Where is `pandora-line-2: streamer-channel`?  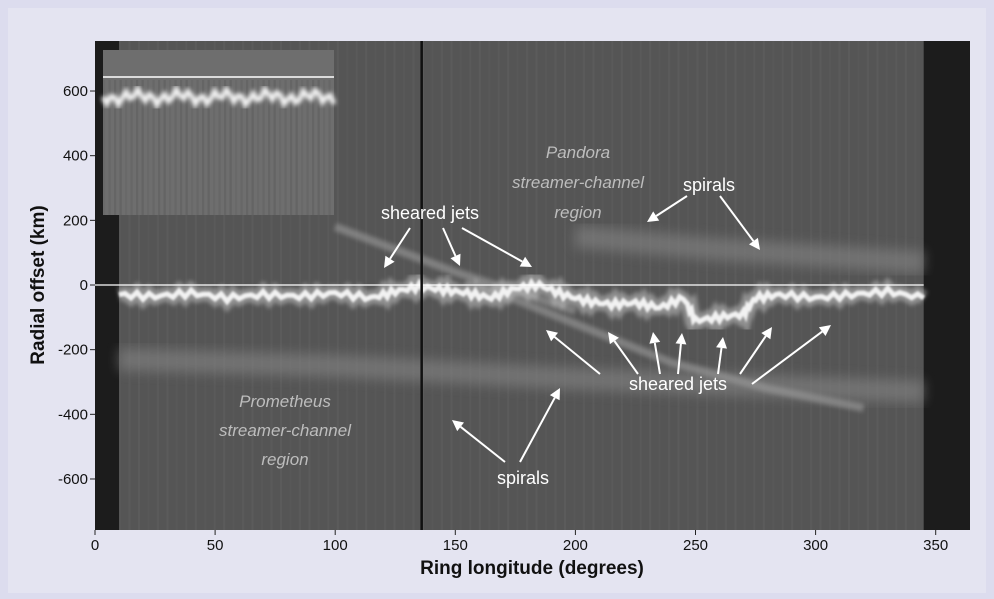 pandora-line-2: streamer-channel is located at coordinates (578, 182).